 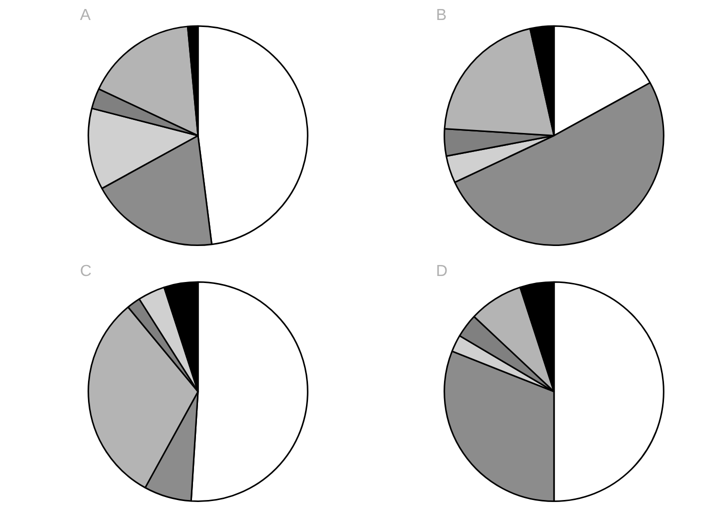 I want to click on chart-title: C, so click(x=86, y=271).